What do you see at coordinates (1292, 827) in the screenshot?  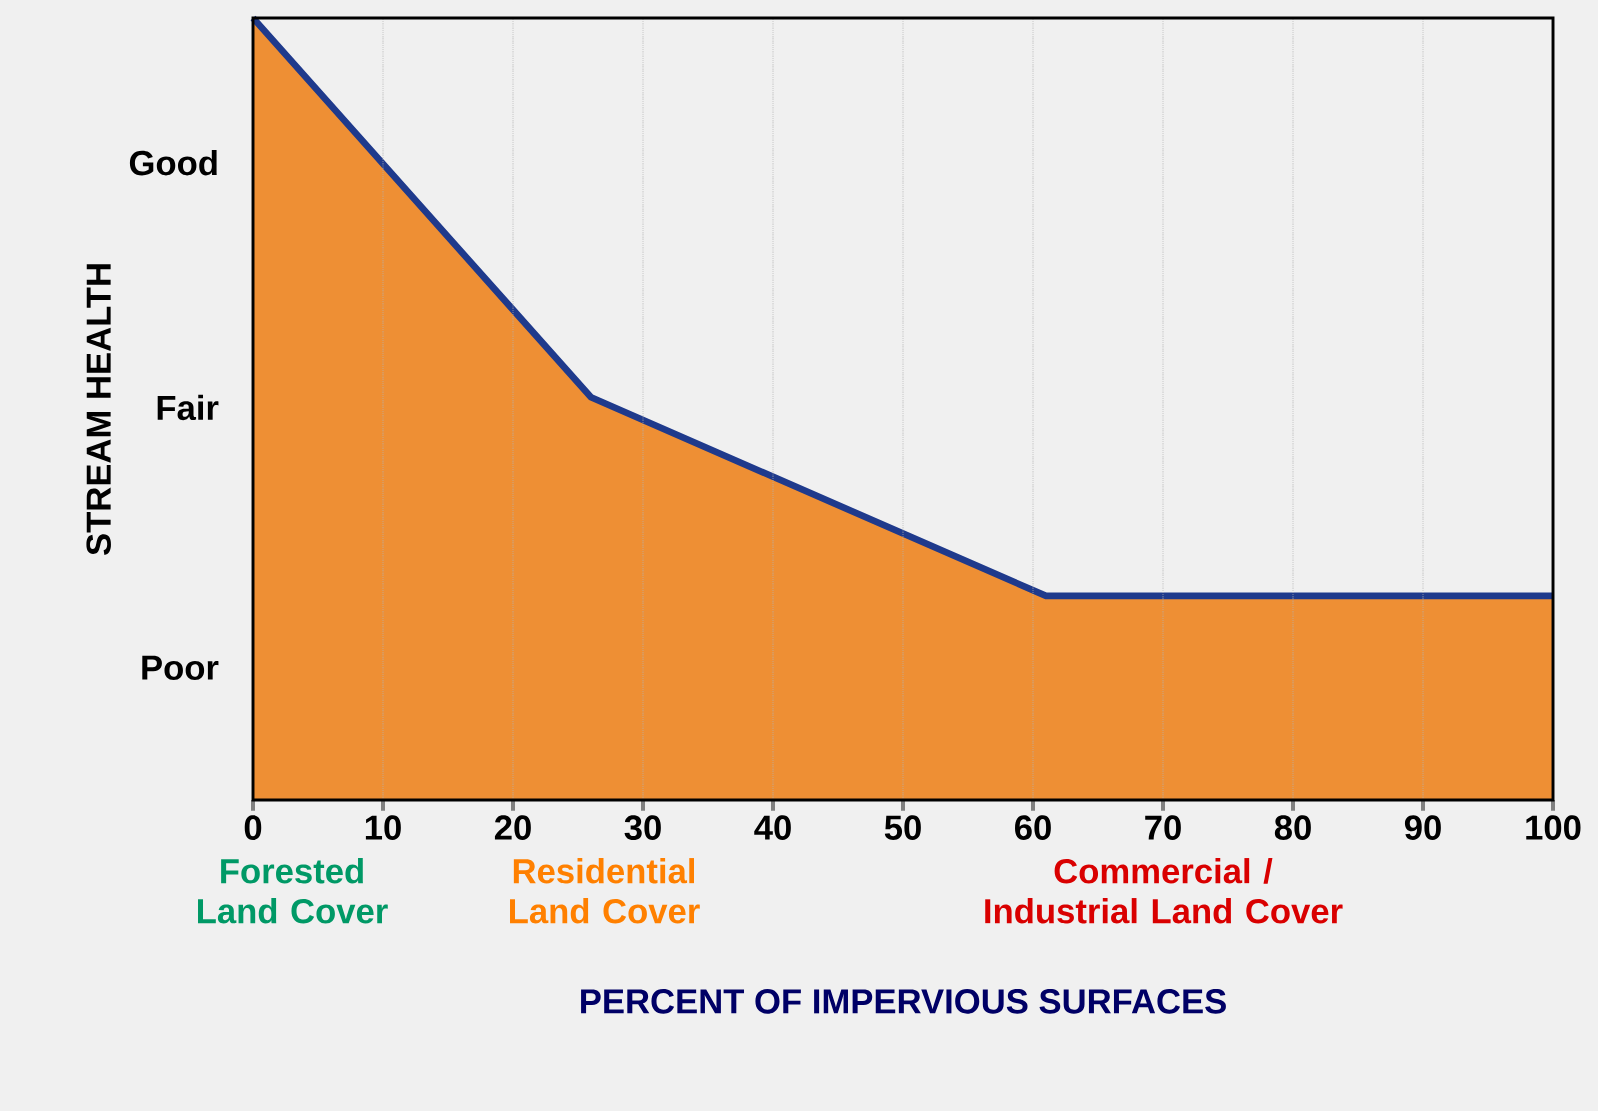 I see `x-tick-label: 80` at bounding box center [1292, 827].